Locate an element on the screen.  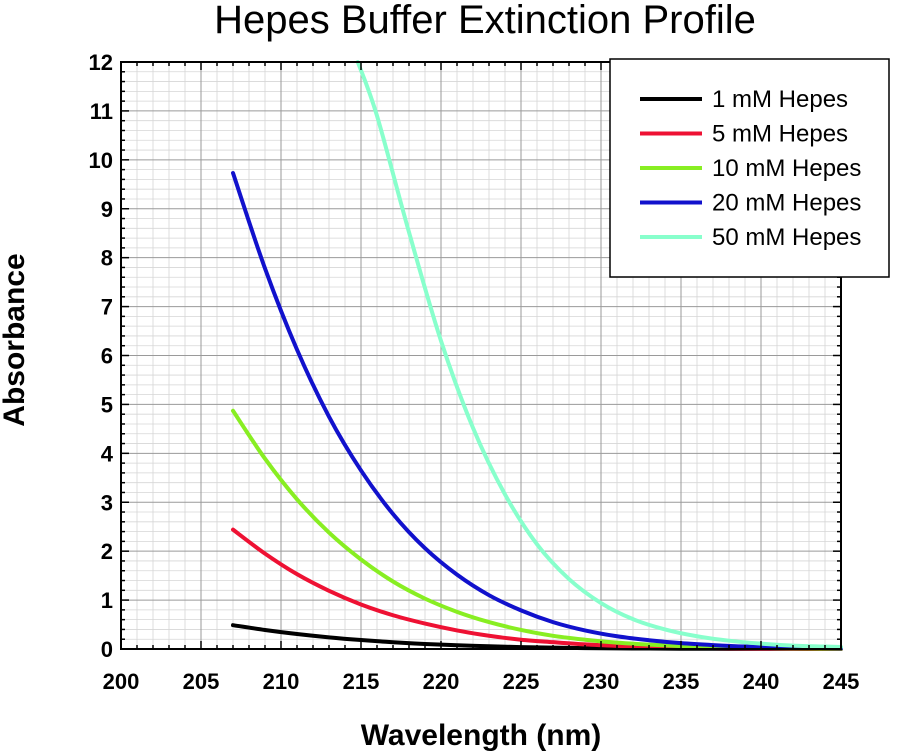
x-tick-label: 210 is located at coordinates (281, 681).